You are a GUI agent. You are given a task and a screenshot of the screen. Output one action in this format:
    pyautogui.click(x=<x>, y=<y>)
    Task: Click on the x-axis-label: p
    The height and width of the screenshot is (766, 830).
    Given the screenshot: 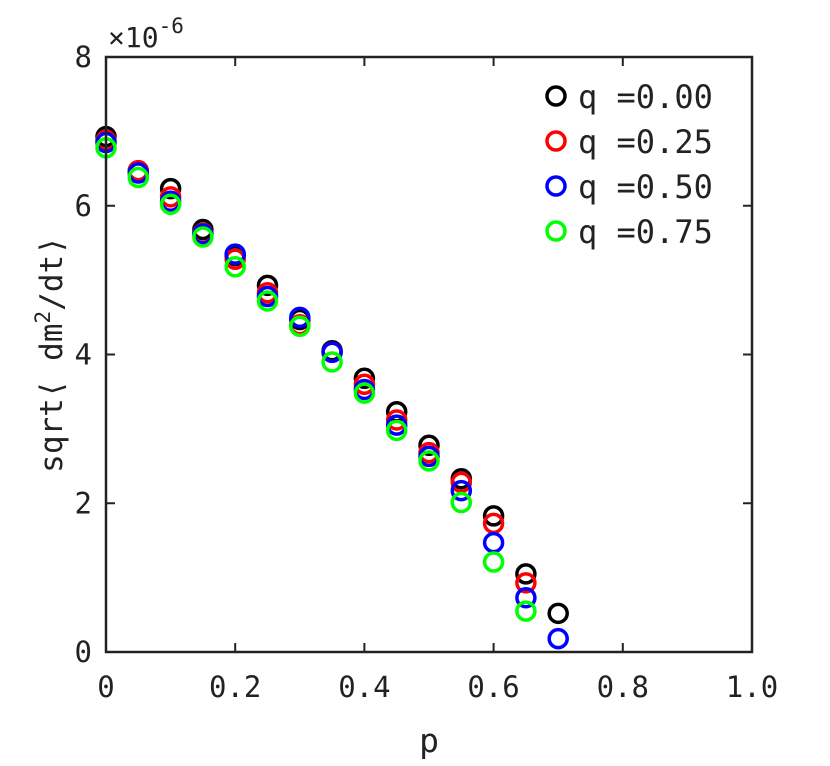 What is the action you would take?
    pyautogui.click(x=429, y=740)
    